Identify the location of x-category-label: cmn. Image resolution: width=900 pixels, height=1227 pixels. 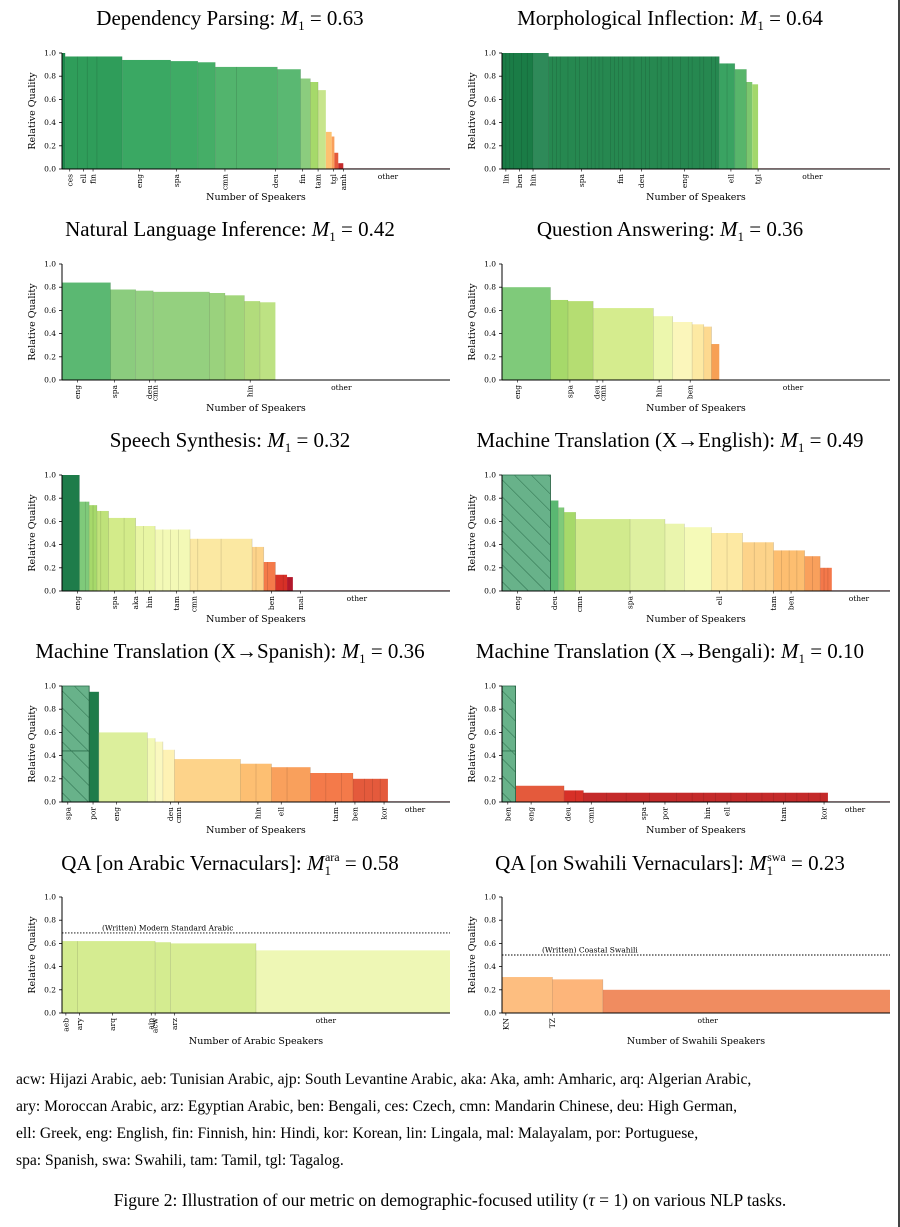
(178, 815).